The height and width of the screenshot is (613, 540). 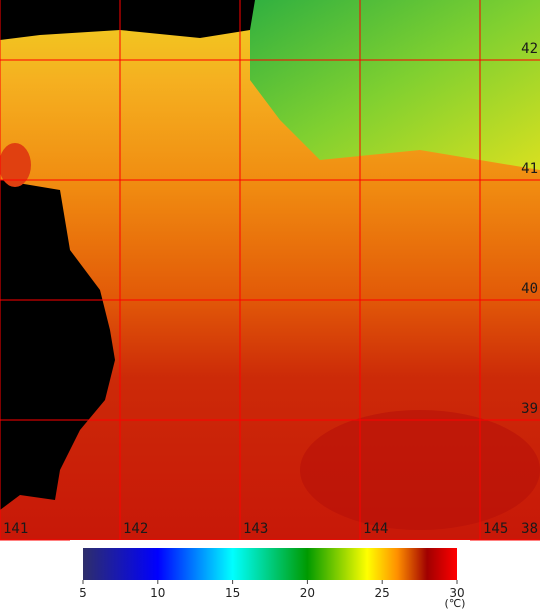 What do you see at coordinates (529, 49) in the screenshot?
I see `lat-label: 42` at bounding box center [529, 49].